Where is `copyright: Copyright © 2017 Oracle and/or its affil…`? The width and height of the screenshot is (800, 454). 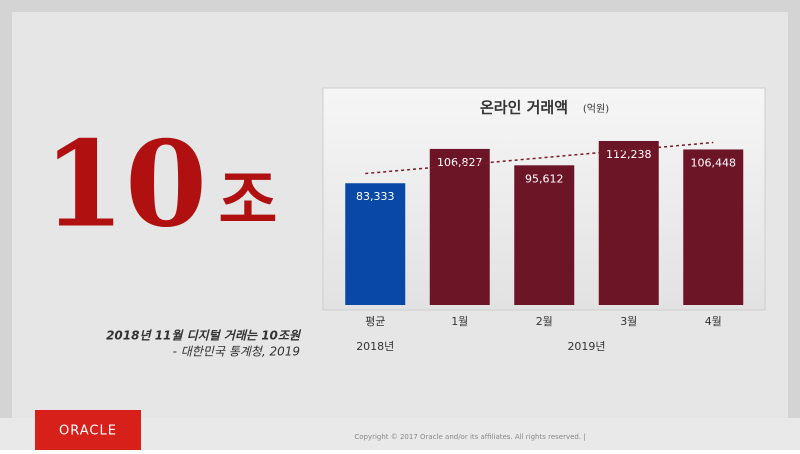
copyright: Copyright © 2017 Oracle and/or its affil… is located at coordinates (469, 437).